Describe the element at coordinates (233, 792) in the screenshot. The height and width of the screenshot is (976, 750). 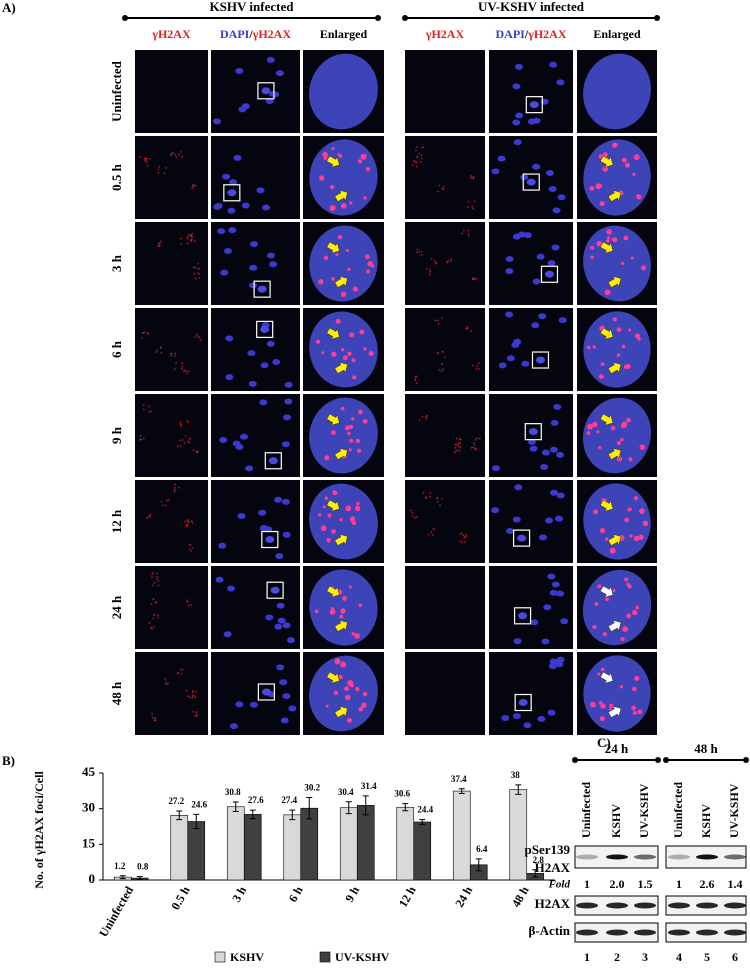
I see `data-label: 30.8` at that location.